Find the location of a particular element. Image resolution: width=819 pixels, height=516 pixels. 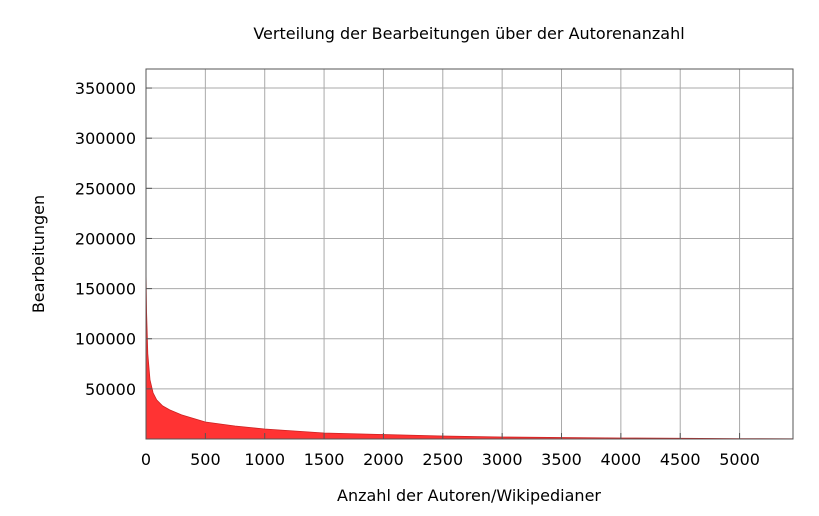

y-tick-label: 100000 is located at coordinates (105, 339).